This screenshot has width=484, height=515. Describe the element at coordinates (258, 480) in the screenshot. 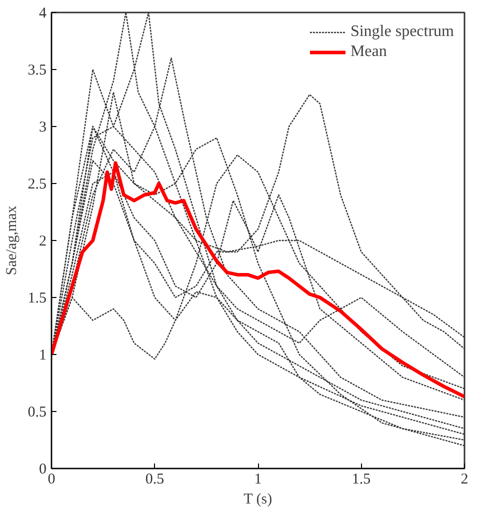

I see `x-tick-label: 1` at that location.